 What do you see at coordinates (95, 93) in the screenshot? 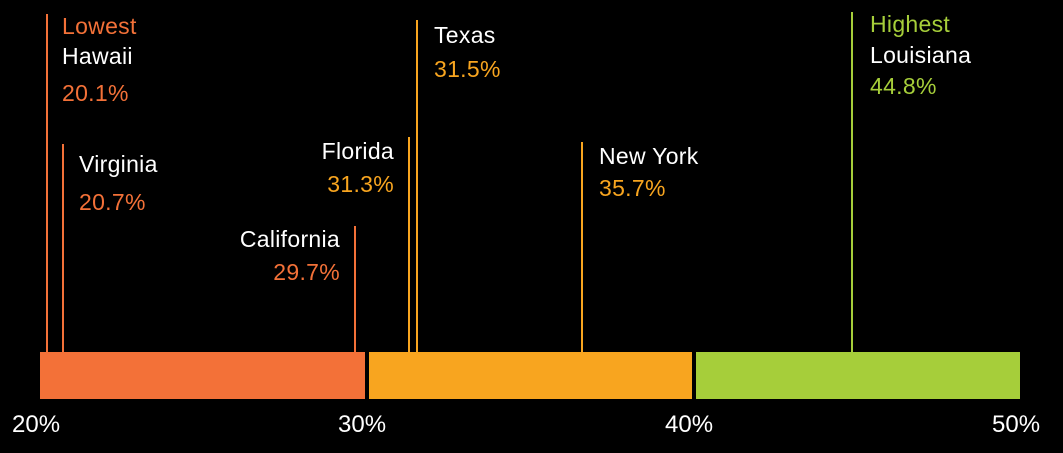
I see `state-value: 20.1%` at bounding box center [95, 93].